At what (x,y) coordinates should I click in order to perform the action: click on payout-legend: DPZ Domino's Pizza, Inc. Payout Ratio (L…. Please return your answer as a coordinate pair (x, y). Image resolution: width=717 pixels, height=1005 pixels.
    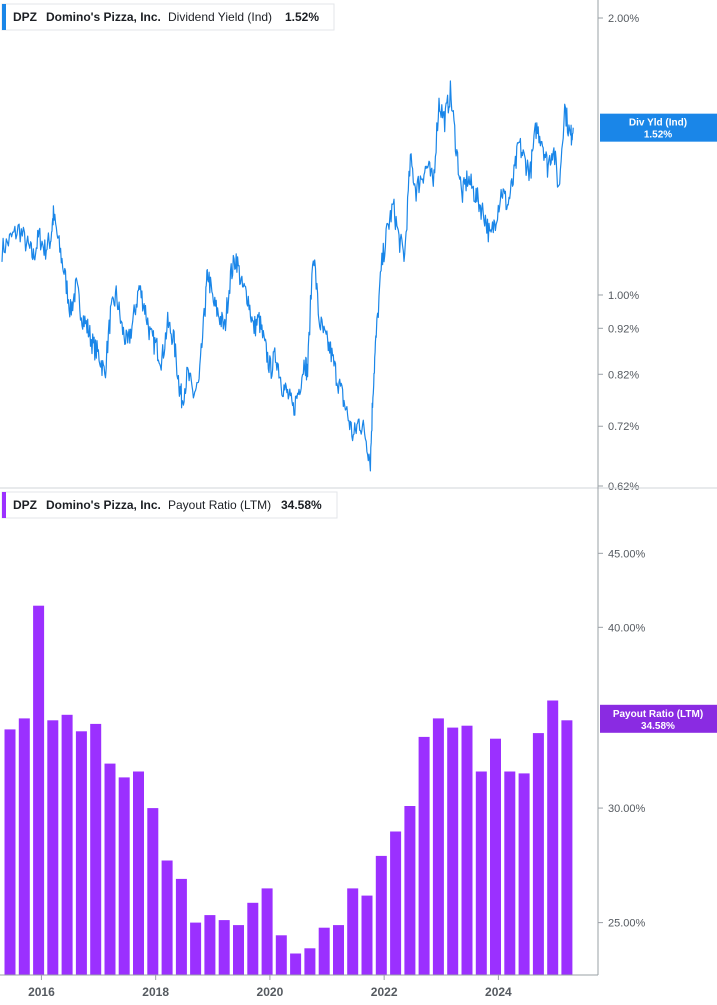
    Looking at the image, I should click on (169, 505).